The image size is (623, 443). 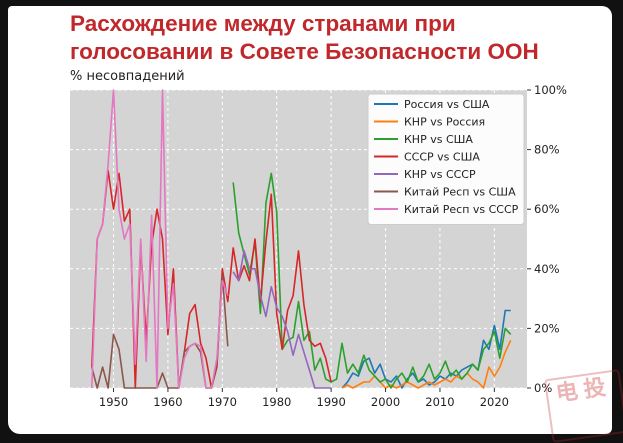 I want to click on legend-label: Китай Респ vs США, so click(x=460, y=192).